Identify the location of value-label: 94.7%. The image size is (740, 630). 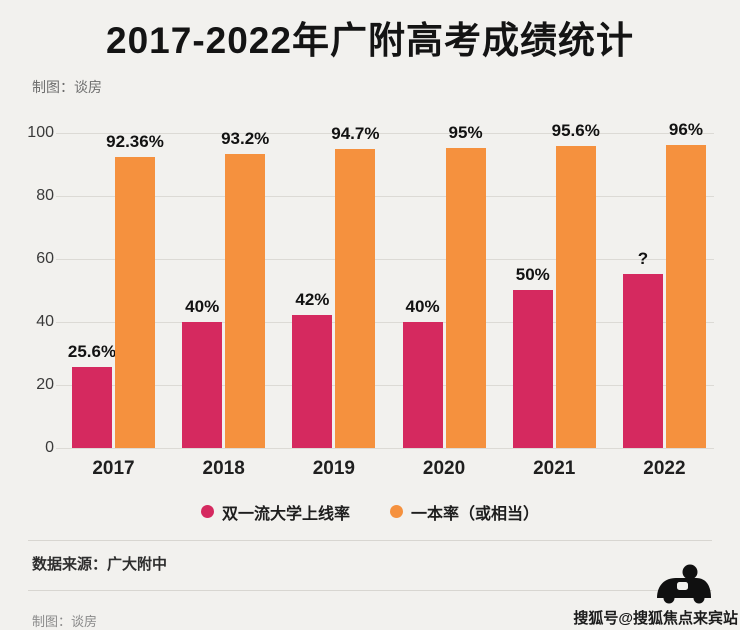
(355, 134).